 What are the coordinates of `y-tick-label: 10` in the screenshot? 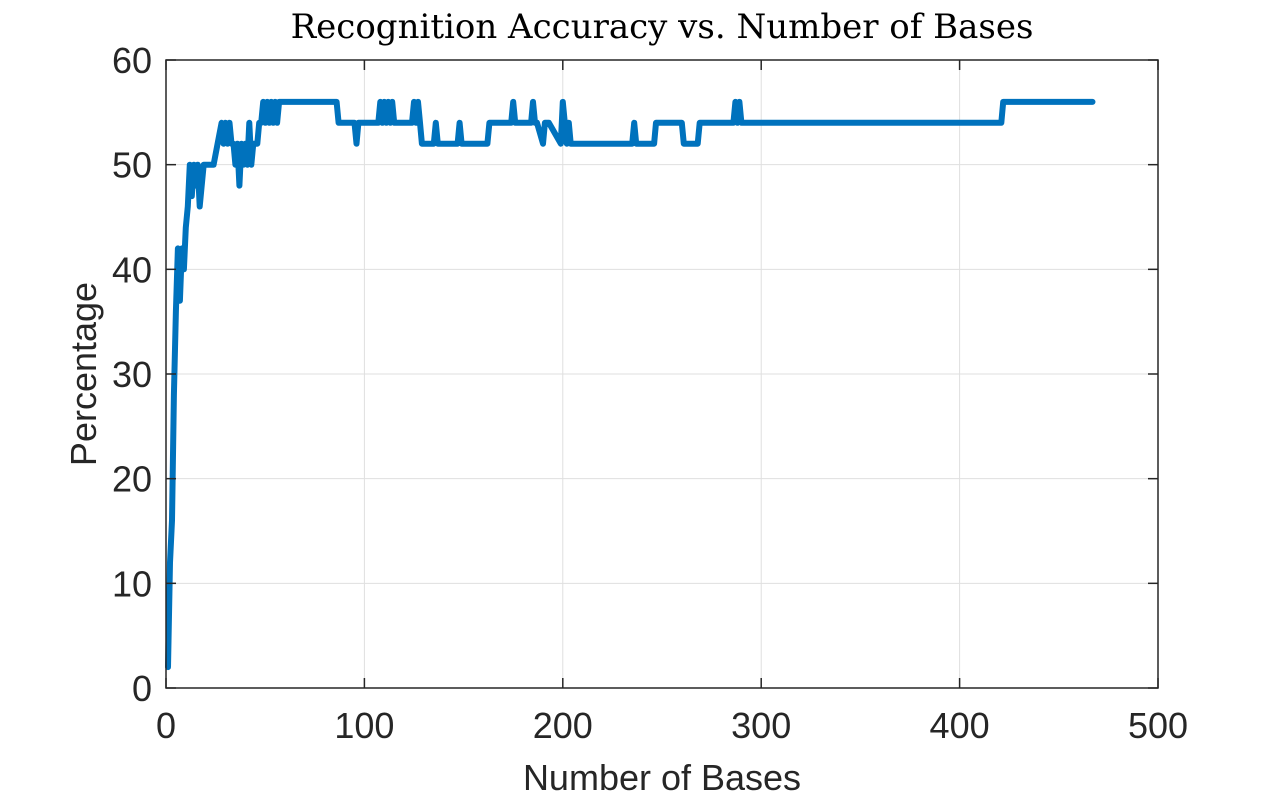 It's located at (132, 583).